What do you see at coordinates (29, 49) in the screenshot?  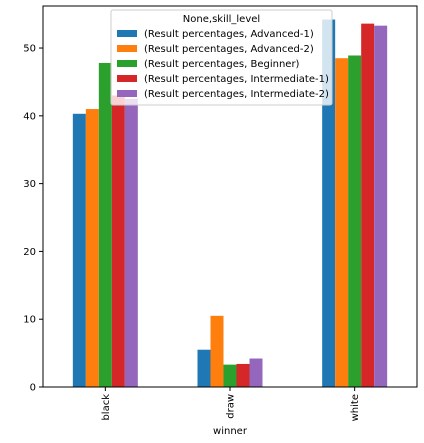 I see `y-tick-label: 50` at bounding box center [29, 49].